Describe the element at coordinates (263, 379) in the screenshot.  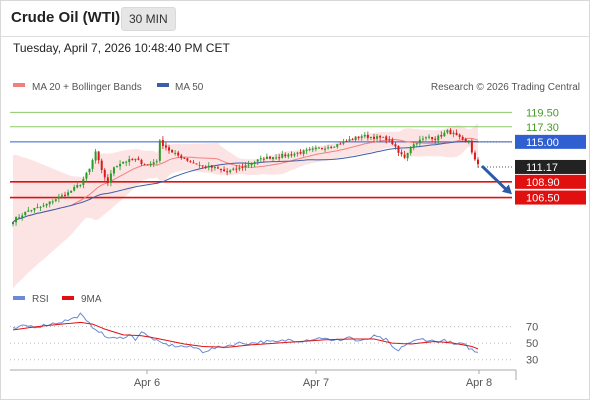
I see `x-axis: Apr 6 Apr 7 Apr 8` at that location.